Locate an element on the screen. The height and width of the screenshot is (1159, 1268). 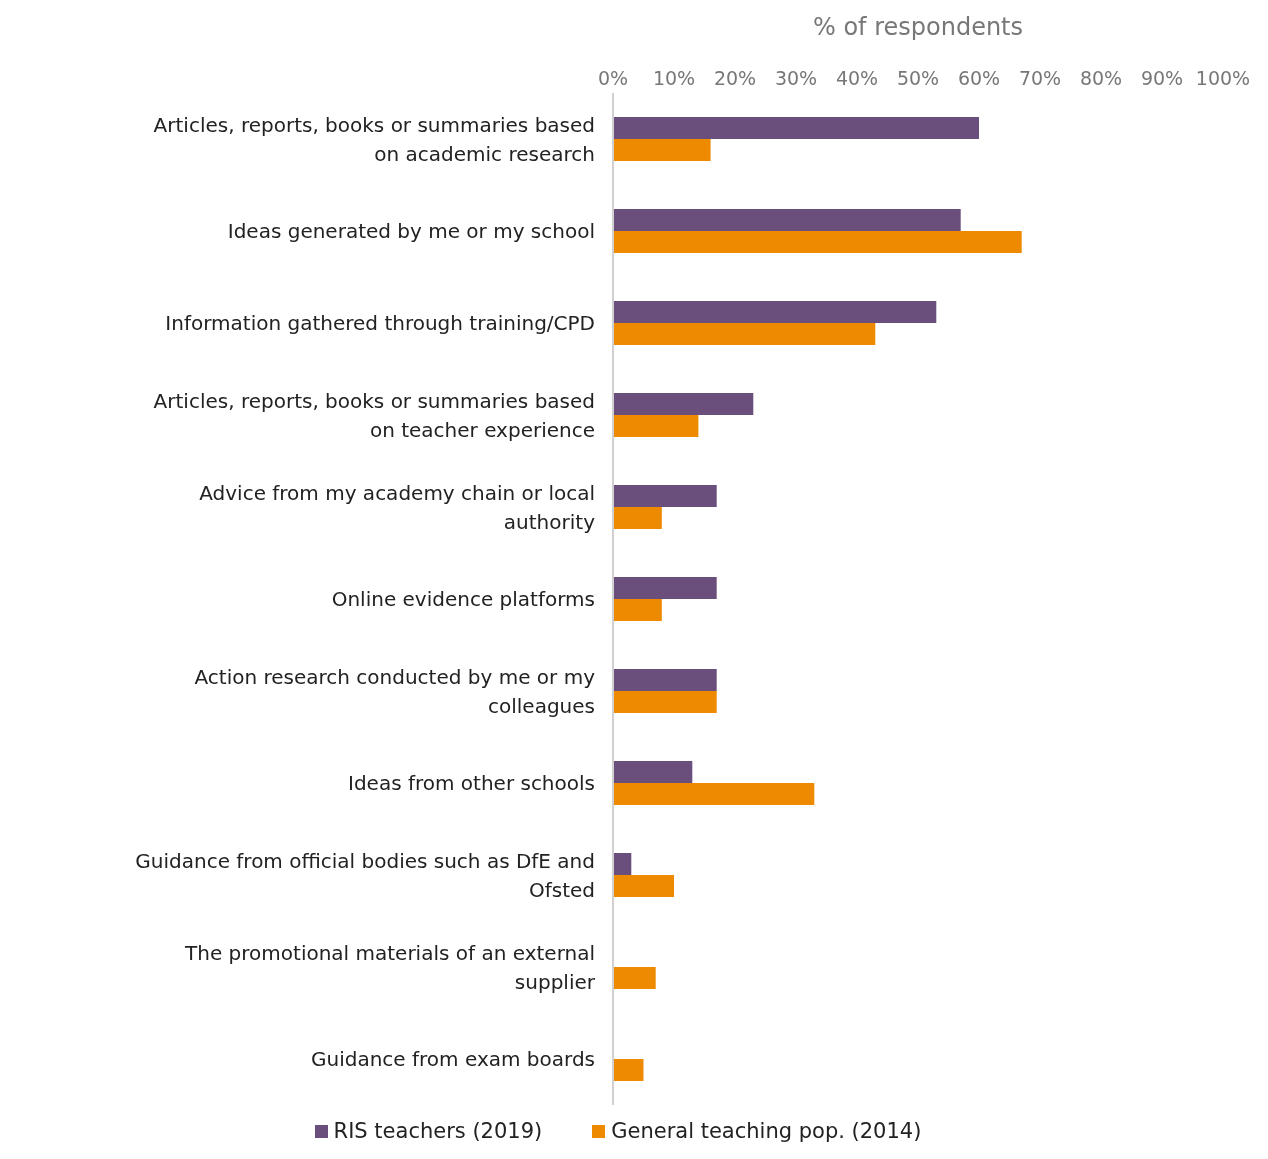
y-tick-label: Guidance from official bodies such as DfE and Ofsted is located at coordinates (365, 875).